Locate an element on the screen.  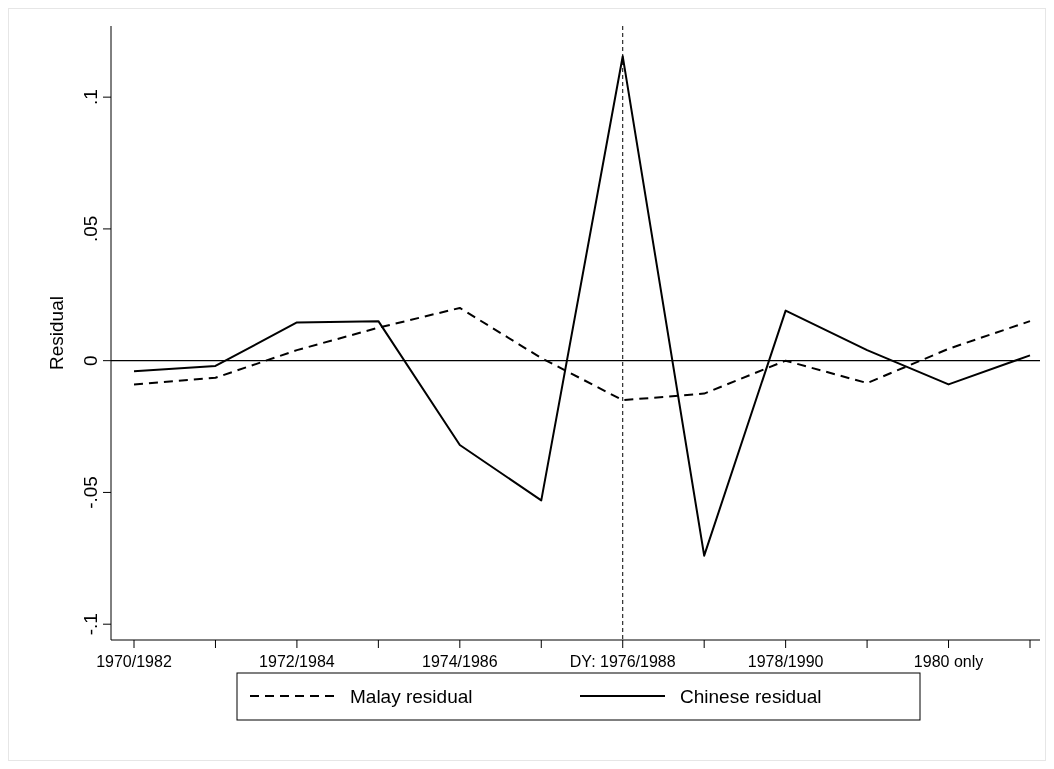
legend-label: Malay residual is located at coordinates (411, 696).